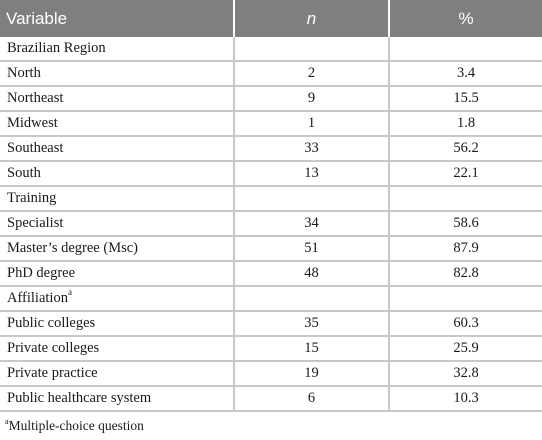  Describe the element at coordinates (52, 373) in the screenshot. I see `variable-label: Private practice` at that location.